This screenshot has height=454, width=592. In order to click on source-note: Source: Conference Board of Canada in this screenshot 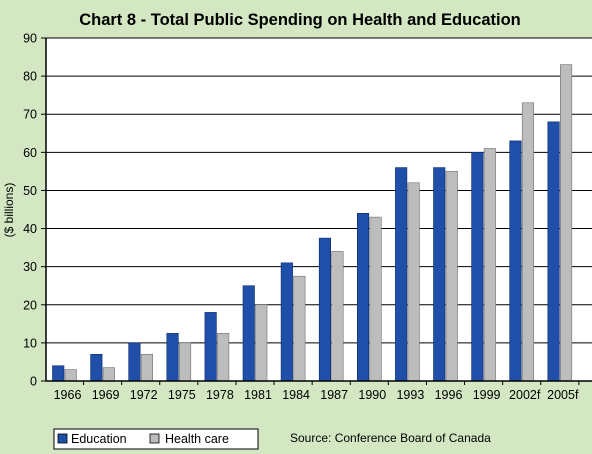, I will do `click(390, 438)`.